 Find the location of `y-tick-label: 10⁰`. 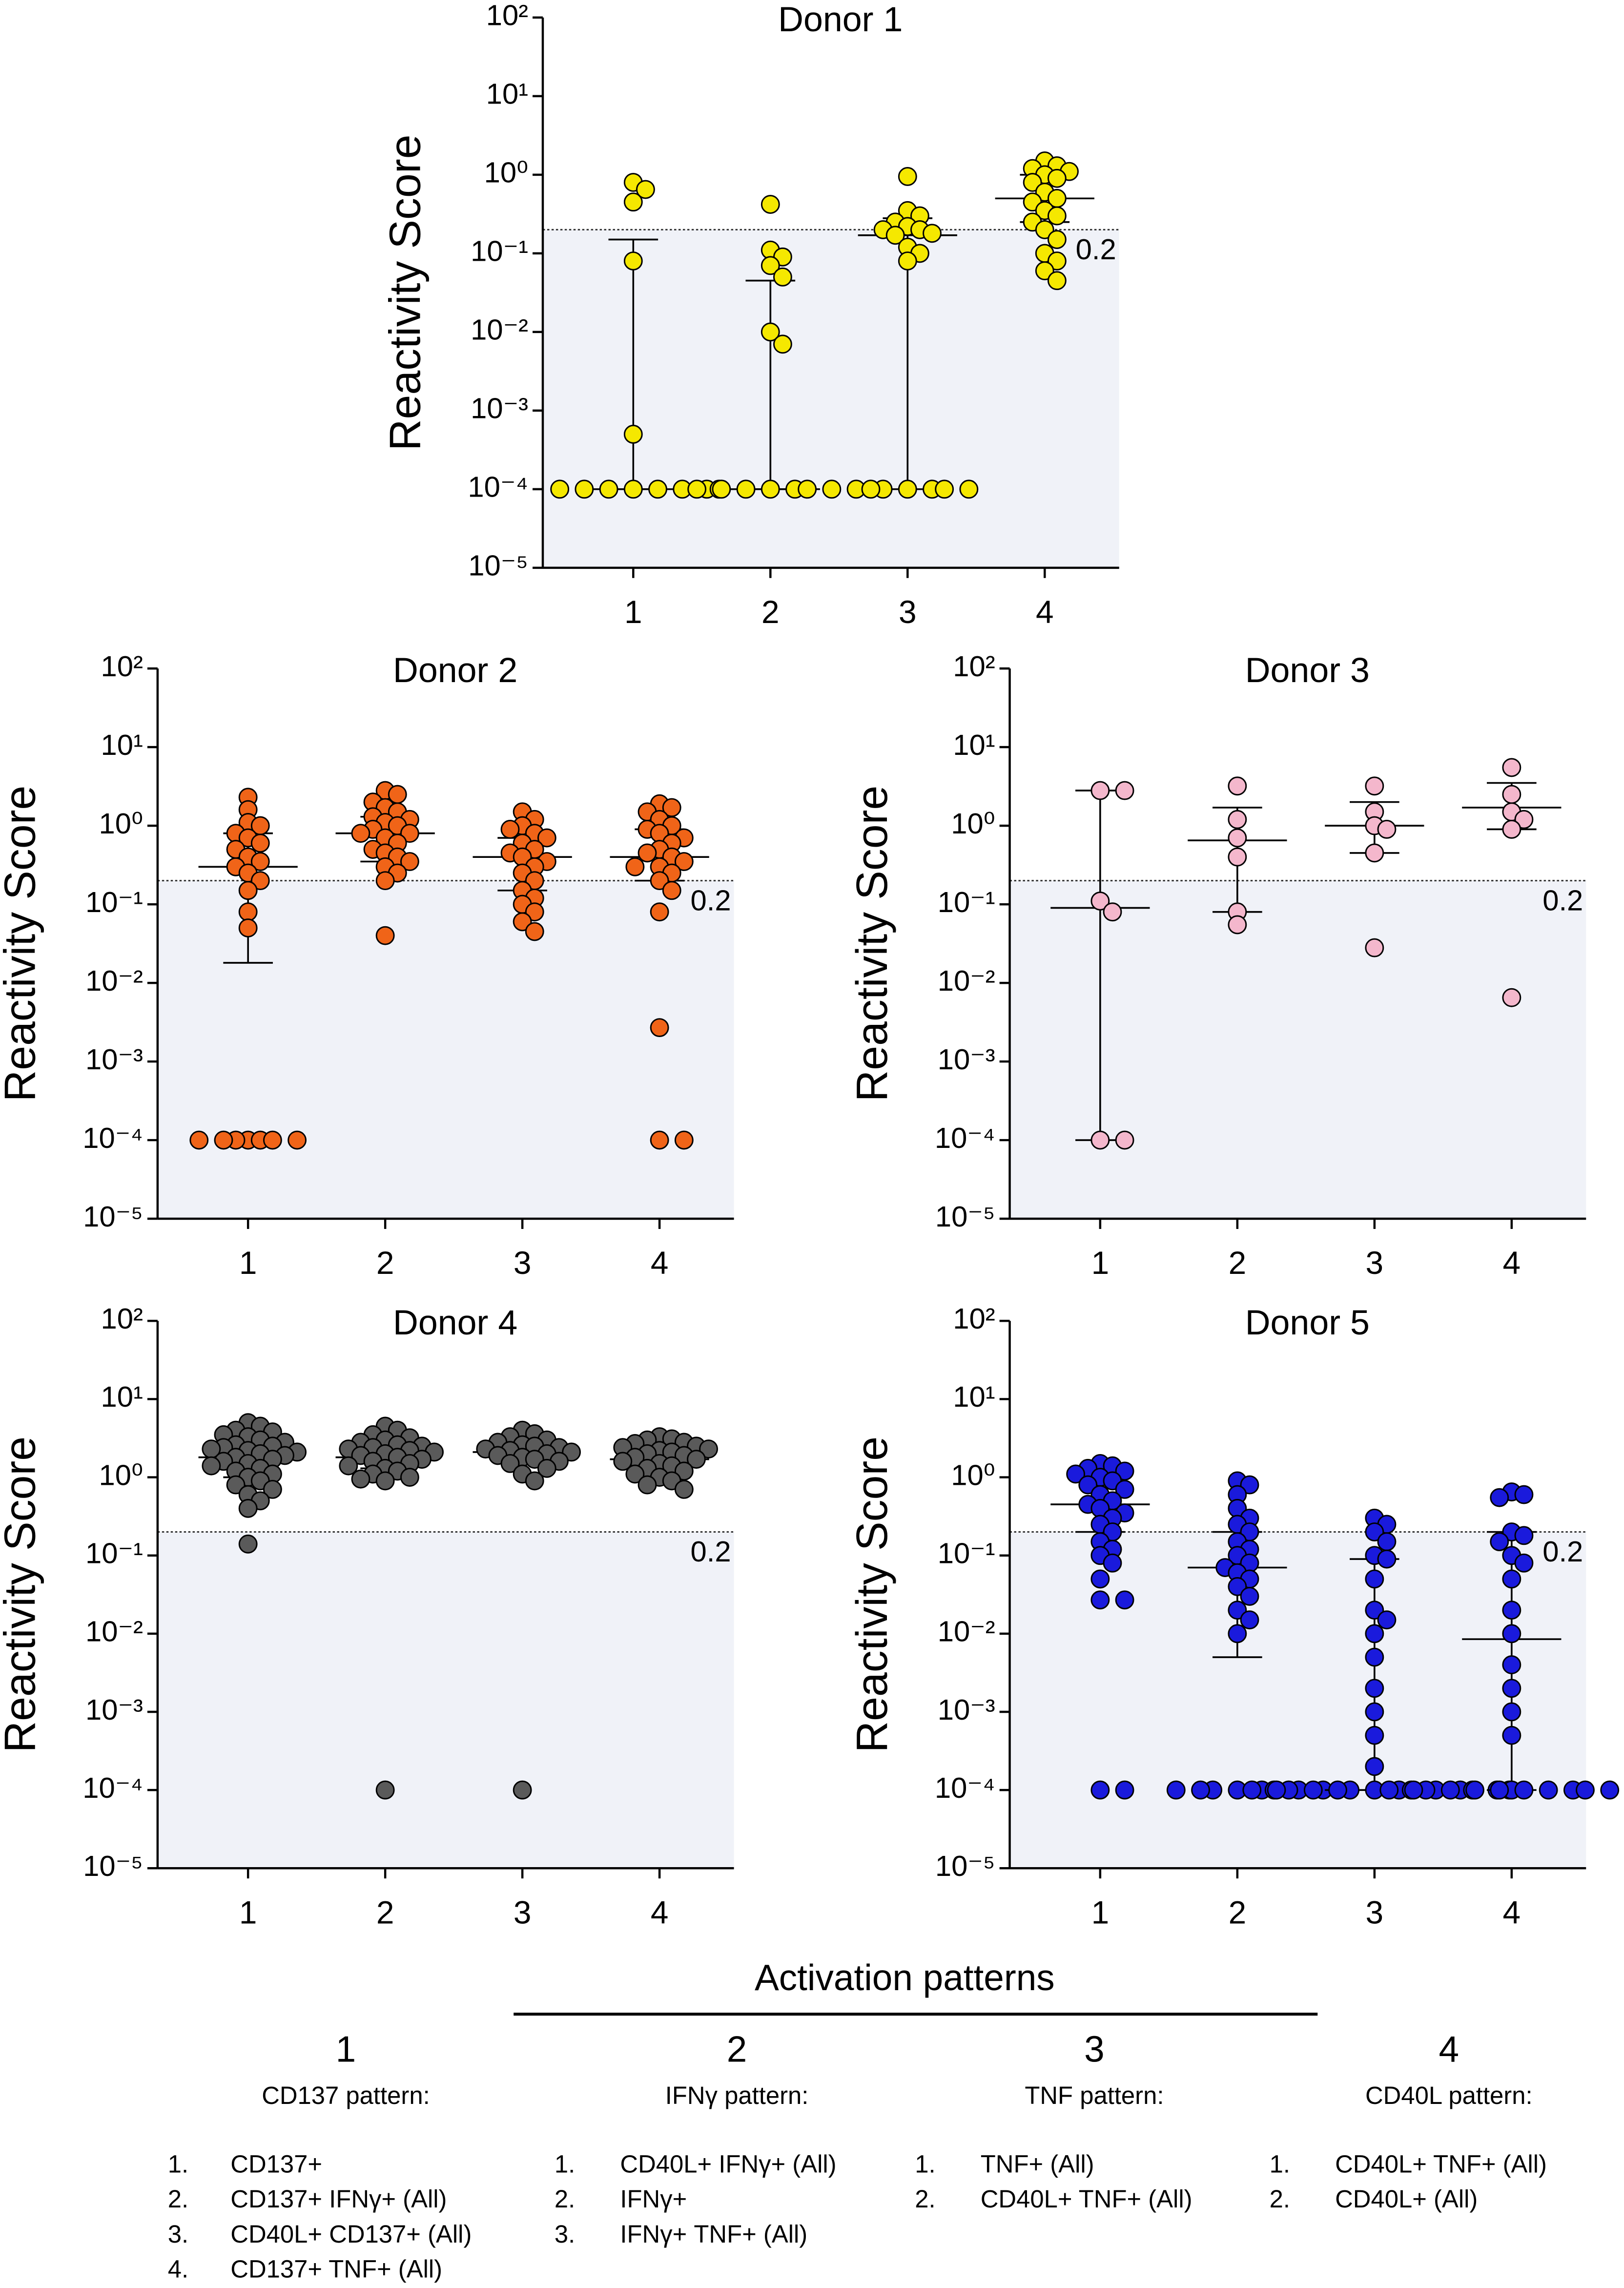

y-tick-label: 10⁰ is located at coordinates (973, 1474).